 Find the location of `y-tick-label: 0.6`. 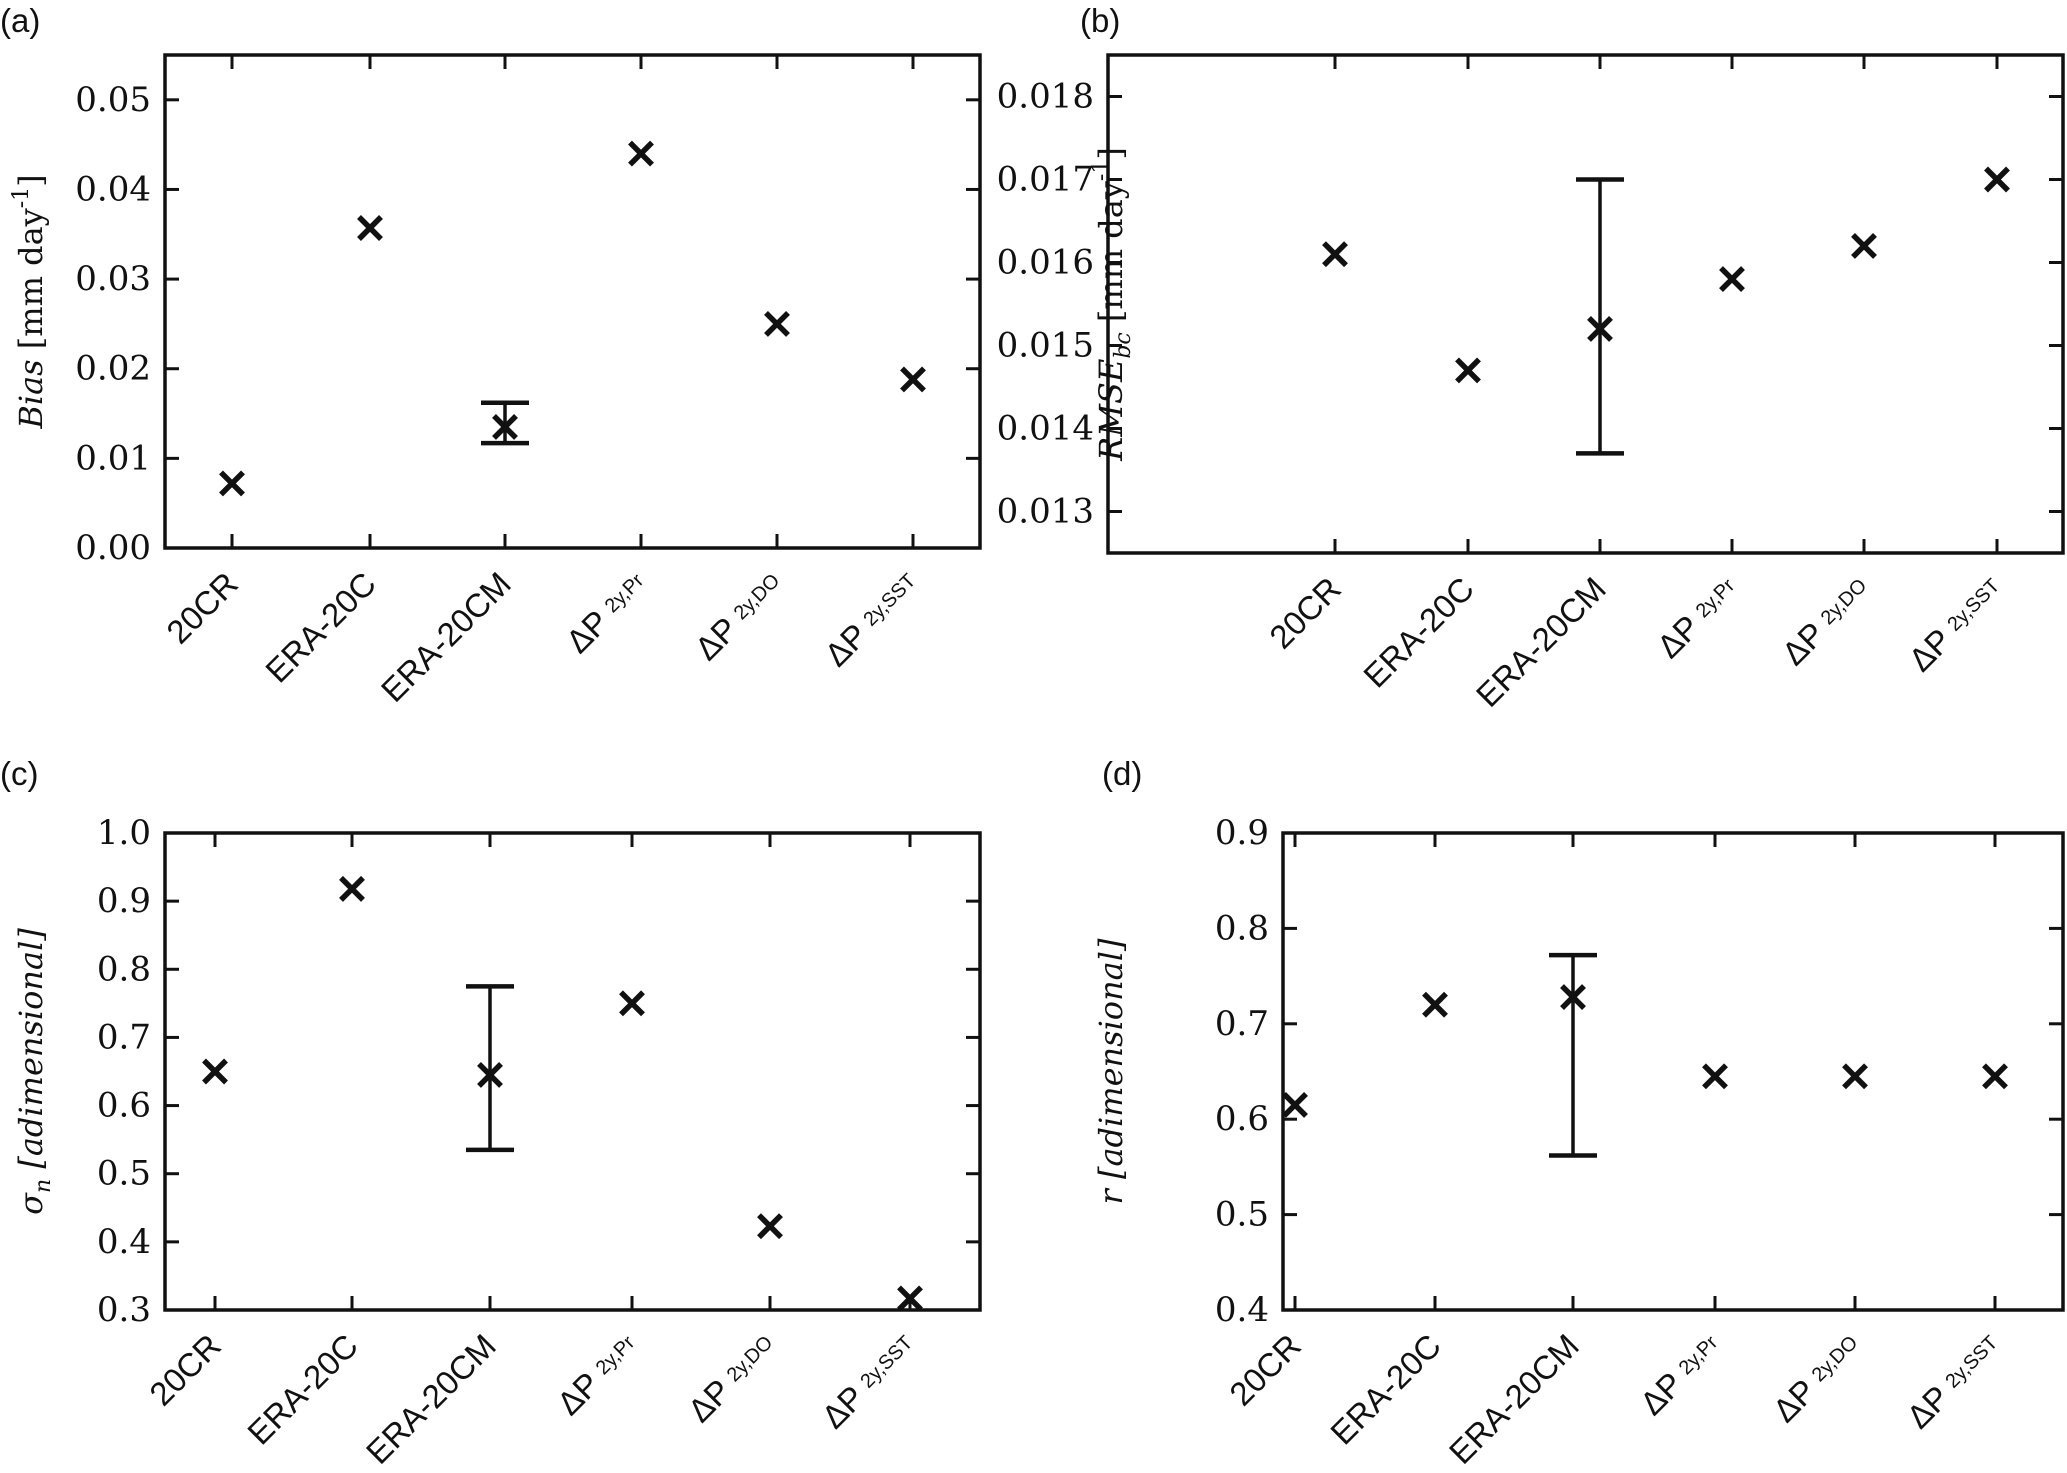

y-tick-label: 0.6 is located at coordinates (124, 1106).